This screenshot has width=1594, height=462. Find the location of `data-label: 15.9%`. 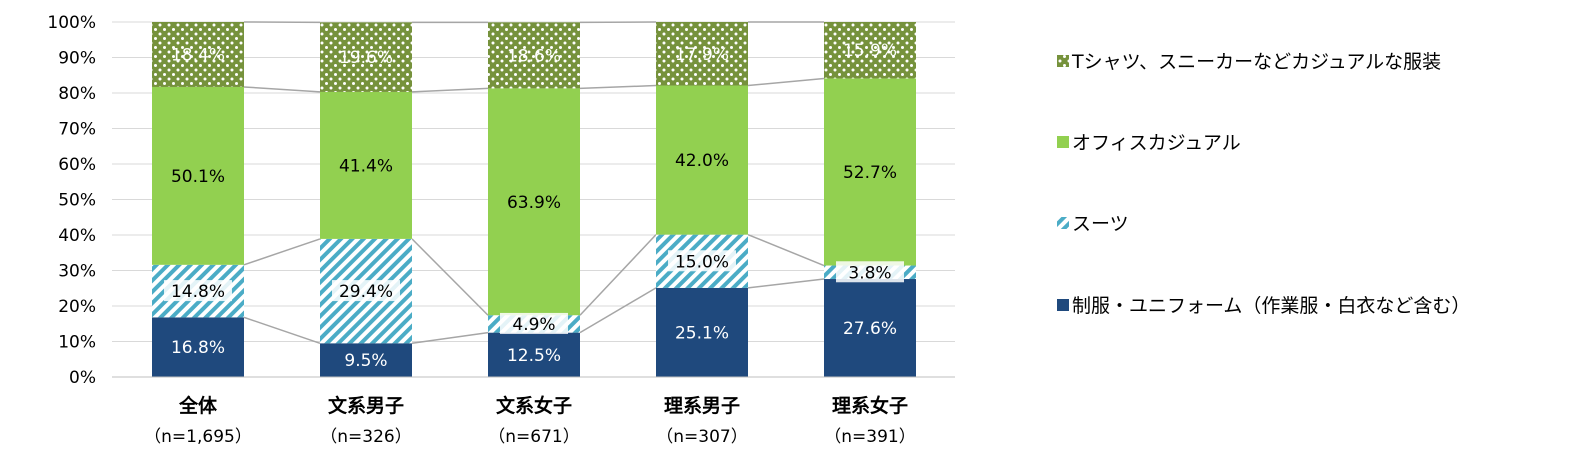

data-label: 15.9% is located at coordinates (870, 51).